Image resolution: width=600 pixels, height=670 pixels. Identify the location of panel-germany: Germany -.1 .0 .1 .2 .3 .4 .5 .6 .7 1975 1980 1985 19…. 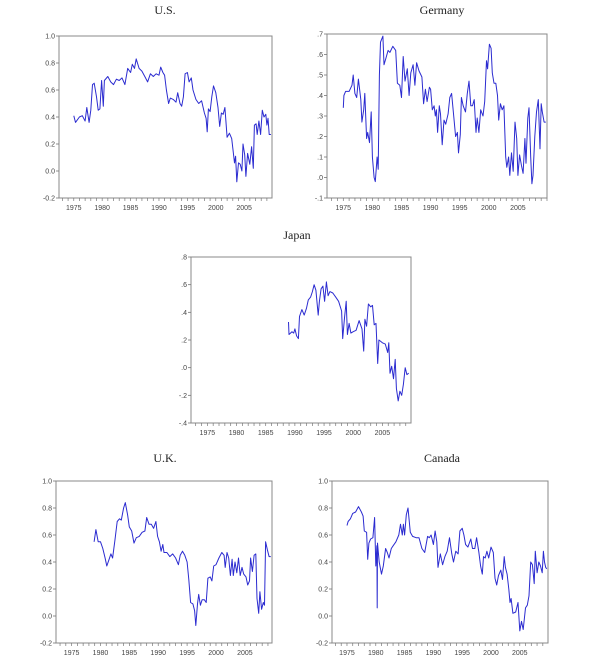
(431, 107).